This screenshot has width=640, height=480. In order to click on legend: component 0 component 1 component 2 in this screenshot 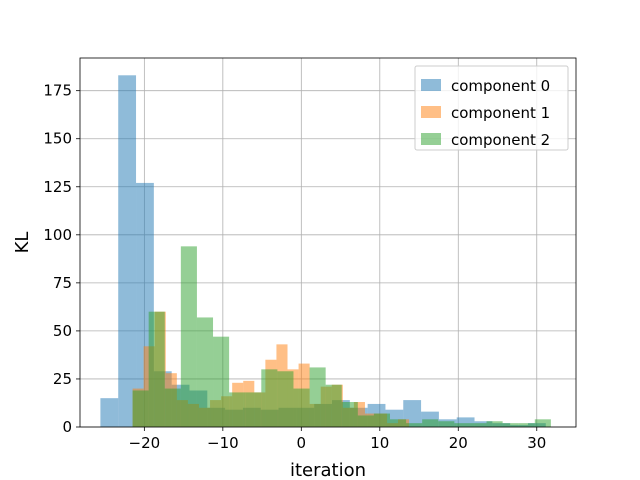, I will do `click(491, 108)`.